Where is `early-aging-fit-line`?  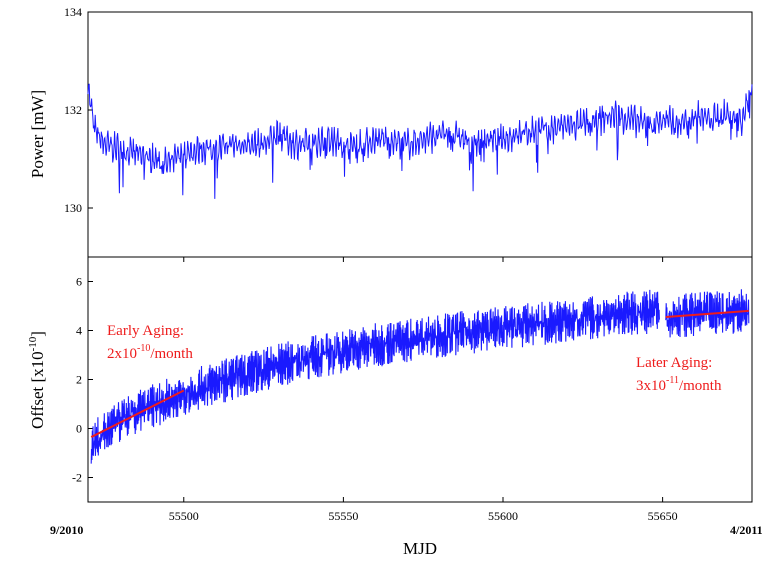
early-aging-fit-line is located at coordinates (137, 413).